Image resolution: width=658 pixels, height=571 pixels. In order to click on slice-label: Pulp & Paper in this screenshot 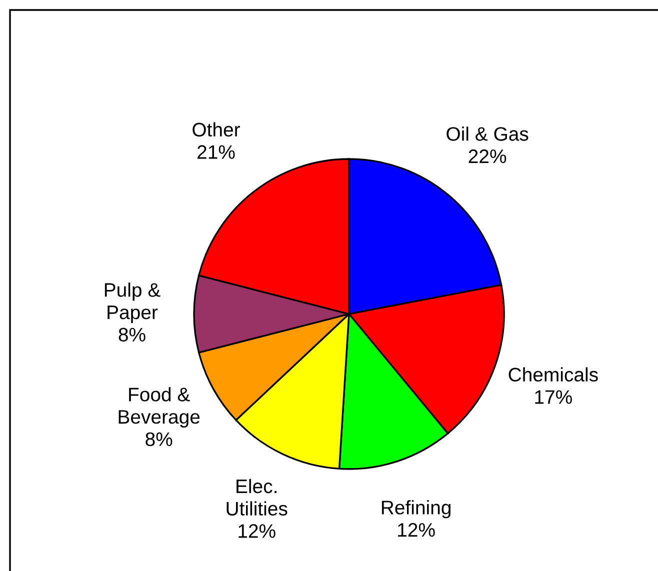, I will do `click(132, 303)`.